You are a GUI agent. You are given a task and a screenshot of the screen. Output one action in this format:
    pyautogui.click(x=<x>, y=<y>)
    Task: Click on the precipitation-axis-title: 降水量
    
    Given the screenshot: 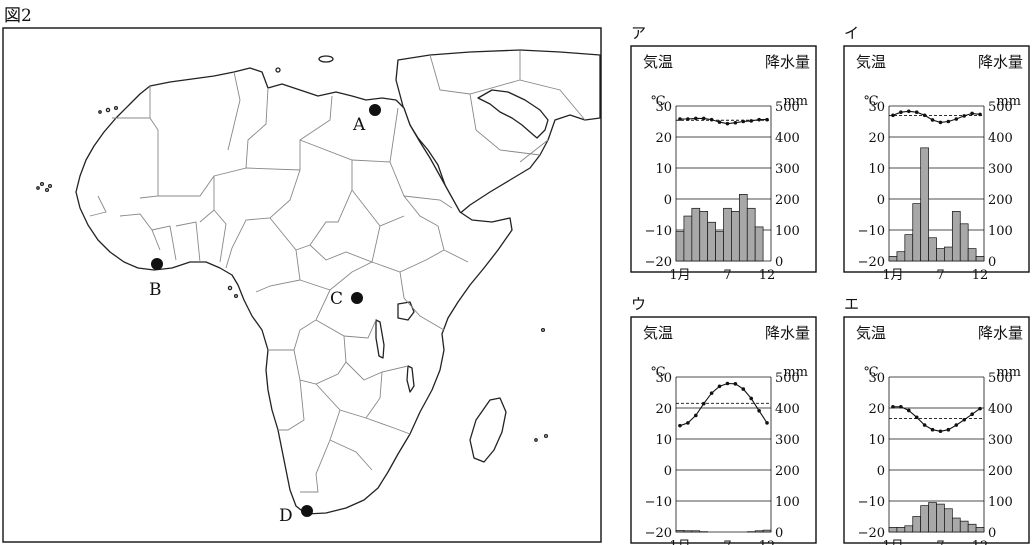 What is the action you would take?
    pyautogui.click(x=787, y=333)
    